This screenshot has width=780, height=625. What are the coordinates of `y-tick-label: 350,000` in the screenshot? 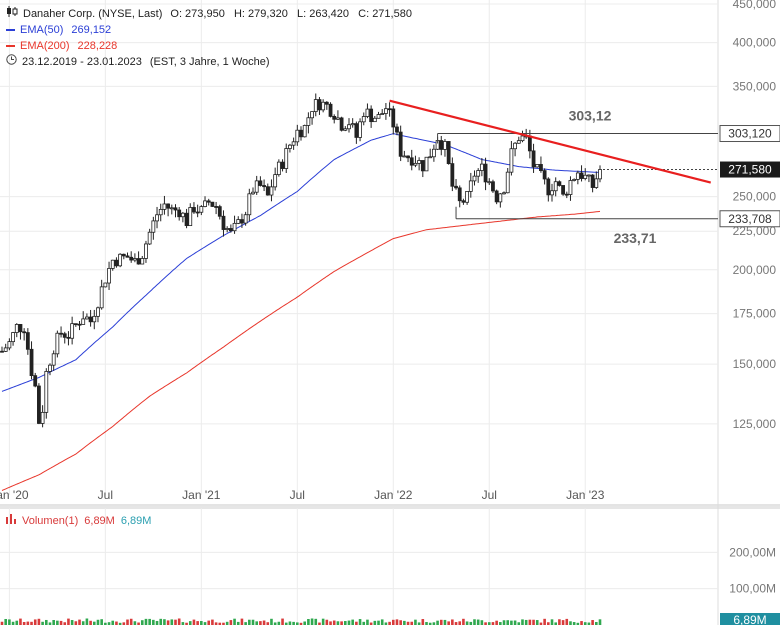 It's located at (755, 86).